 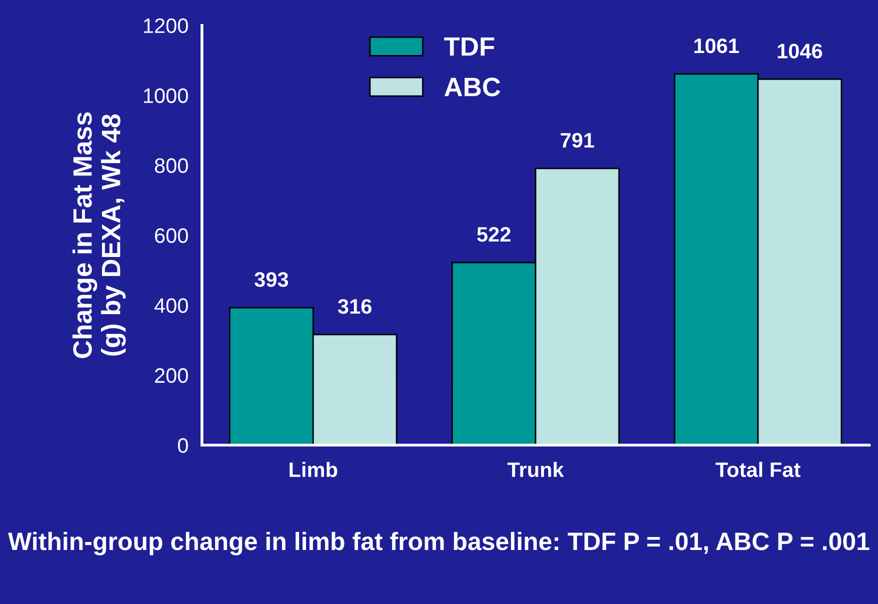 I want to click on y-tick-label: 1200, so click(x=166, y=26).